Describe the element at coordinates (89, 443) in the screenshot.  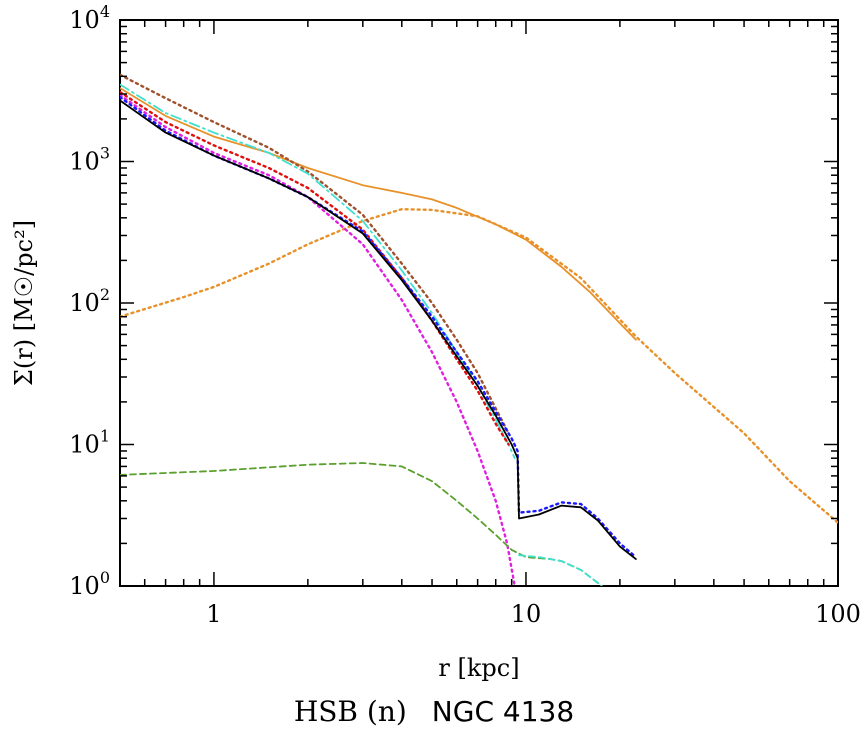
I see `y-tick-label: 10¹` at that location.